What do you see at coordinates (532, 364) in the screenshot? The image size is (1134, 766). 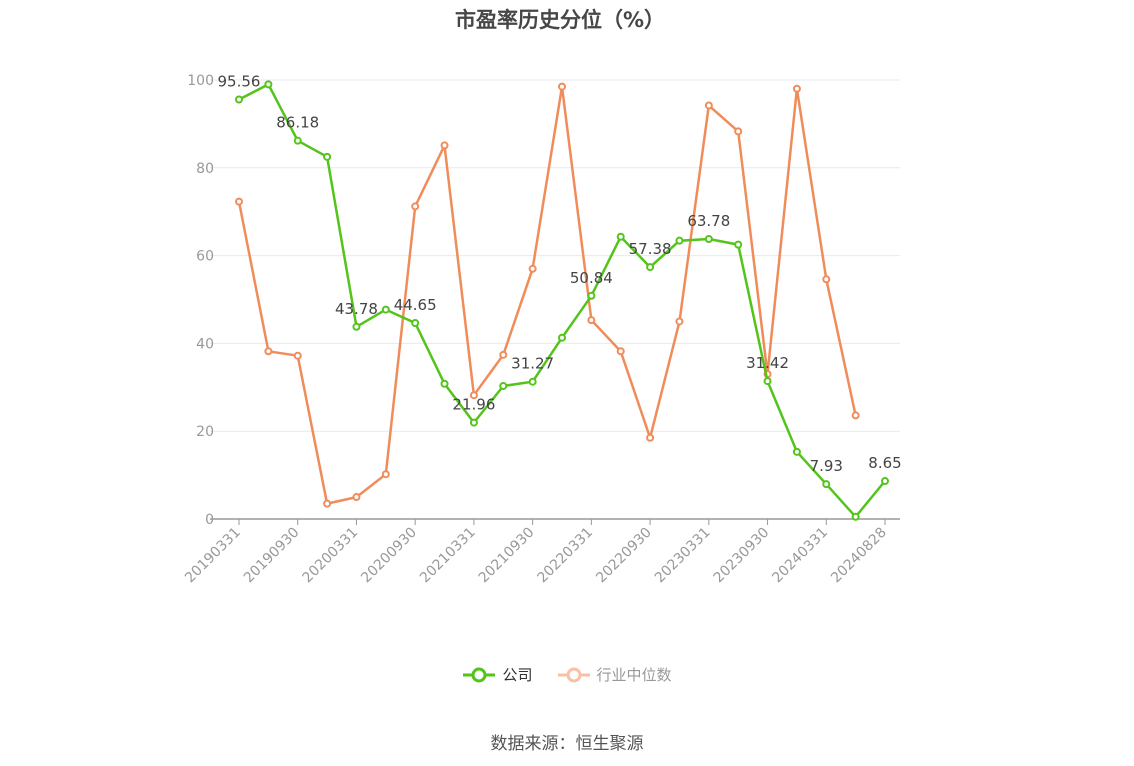 I see `data-label: 31.27` at bounding box center [532, 364].